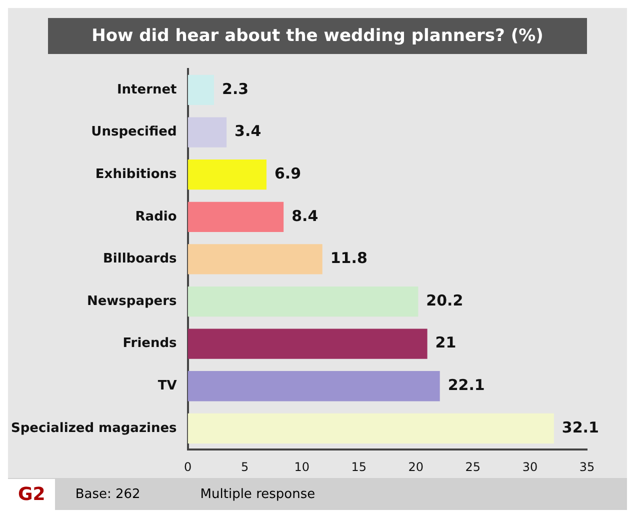 This screenshot has width=635, height=513. I want to click on y-tick-label: Internet, so click(146, 90).